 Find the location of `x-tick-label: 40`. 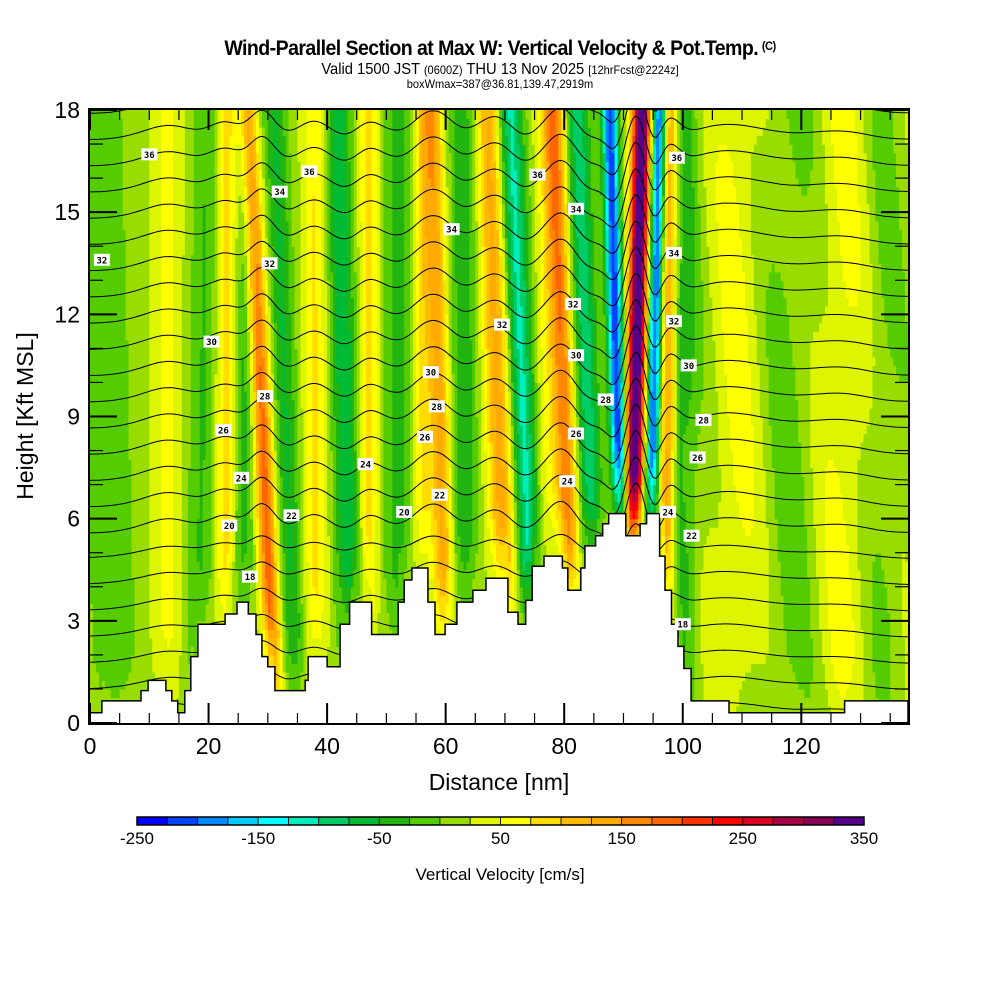

x-tick-label: 40 is located at coordinates (327, 746).